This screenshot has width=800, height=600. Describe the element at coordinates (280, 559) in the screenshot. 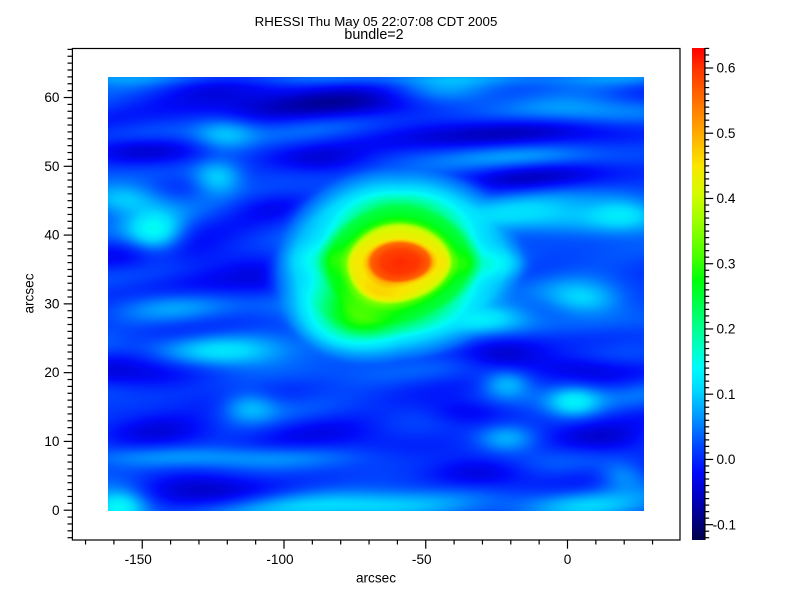

I see `svg-text: -100` at that location.